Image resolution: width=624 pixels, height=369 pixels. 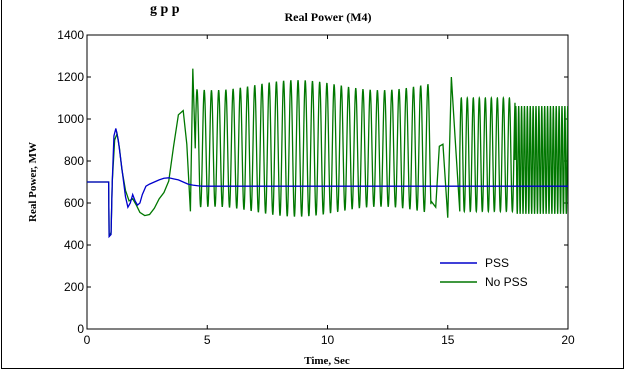 I want to click on y-tick-label: 1200, so click(x=70, y=77).